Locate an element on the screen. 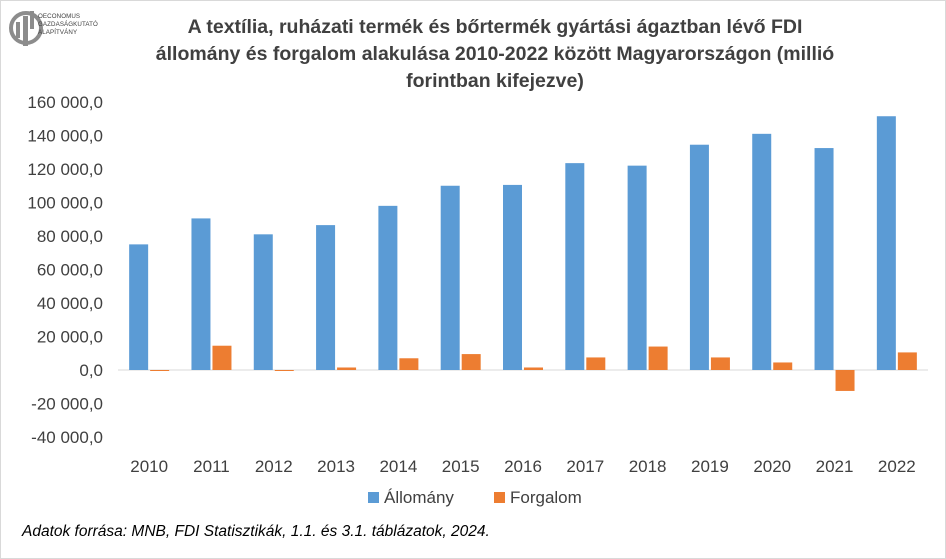 The image size is (946, 559). x-tick-label: 2018 is located at coordinates (648, 466).